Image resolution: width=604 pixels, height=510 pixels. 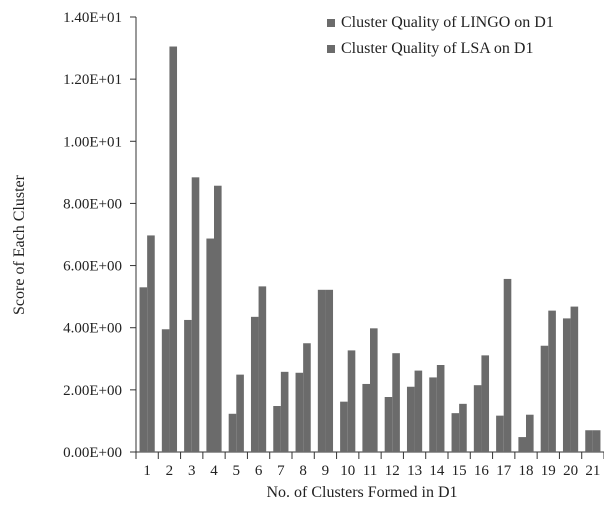 I want to click on x-tick-label: 8, so click(x=303, y=471).